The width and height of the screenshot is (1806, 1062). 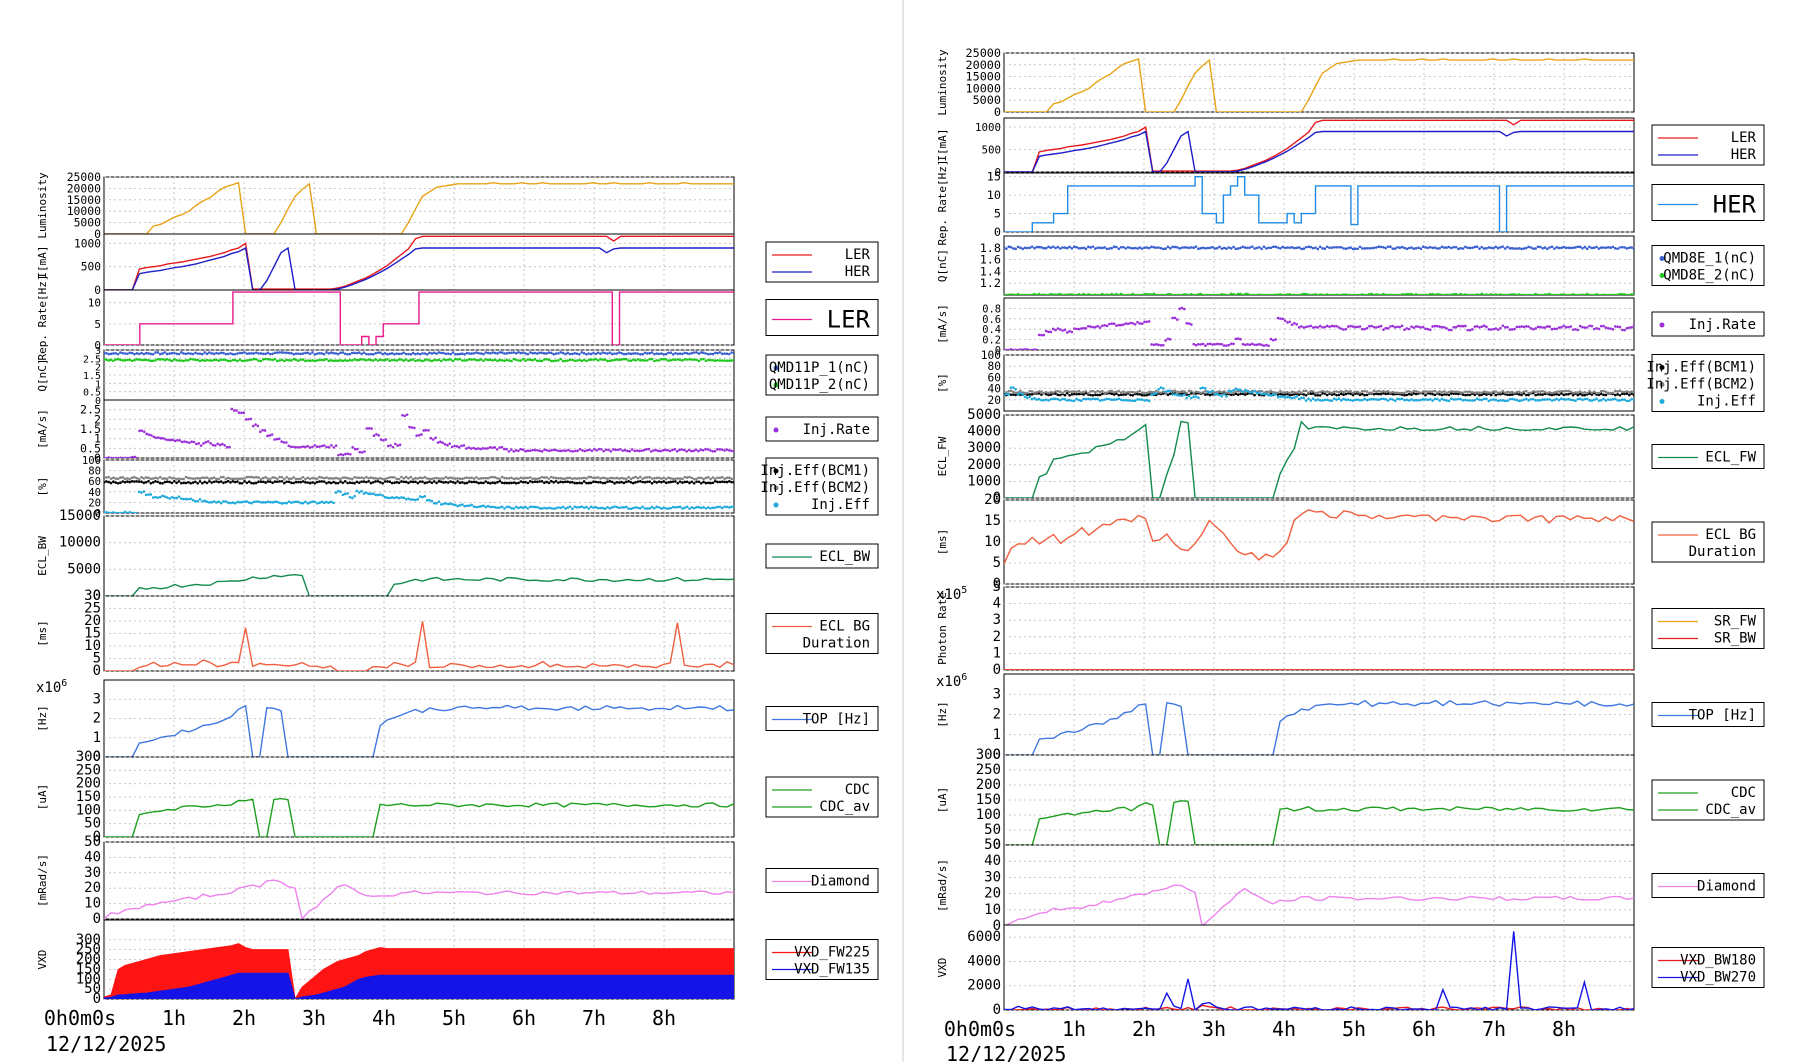 I want to click on legend-label: SR_BW, so click(x=1735, y=639).